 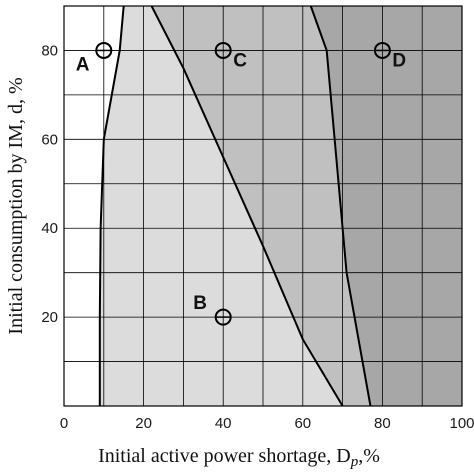 I want to click on y-tick-label: 80, so click(x=49, y=50).